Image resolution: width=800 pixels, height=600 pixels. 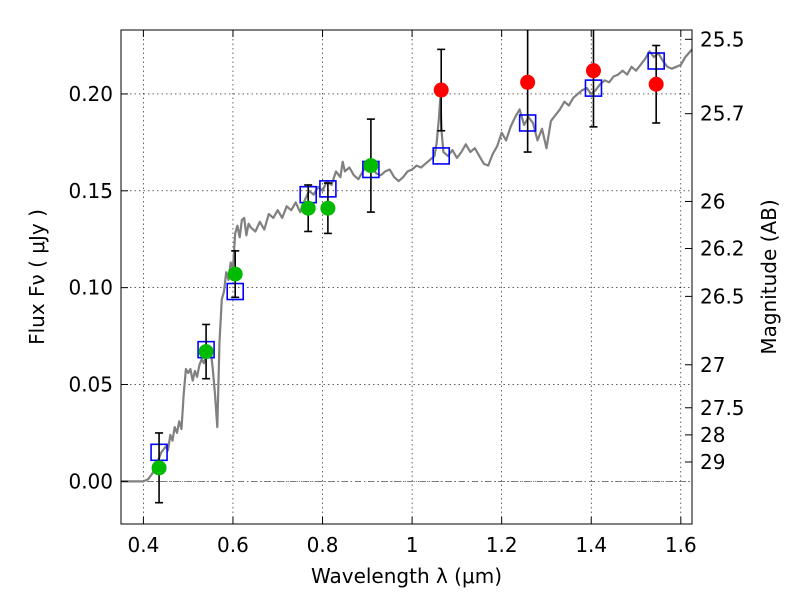 I want to click on y2-tick-label: 27, so click(x=712, y=365).